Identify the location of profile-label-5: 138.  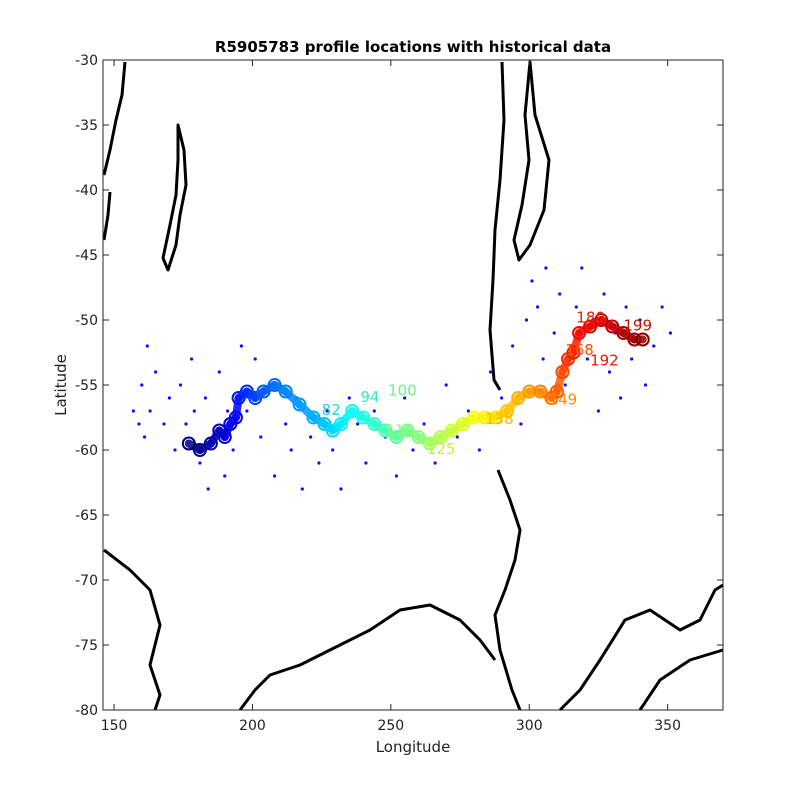
(499, 419).